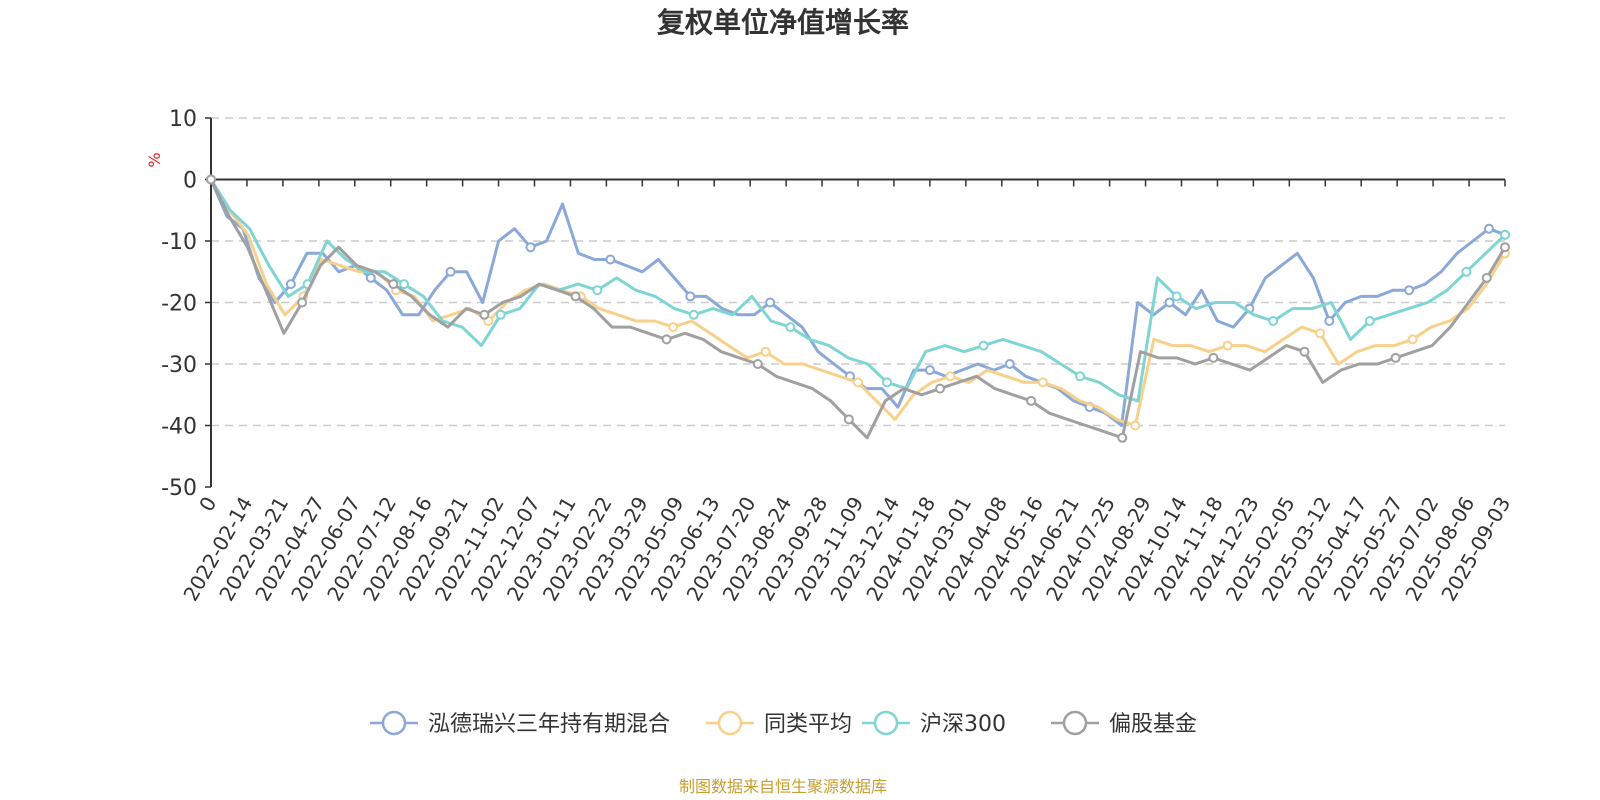 This screenshot has width=1600, height=800. What do you see at coordinates (1153, 724) in the screenshot?
I see `legend-label: 偏股基金` at bounding box center [1153, 724].